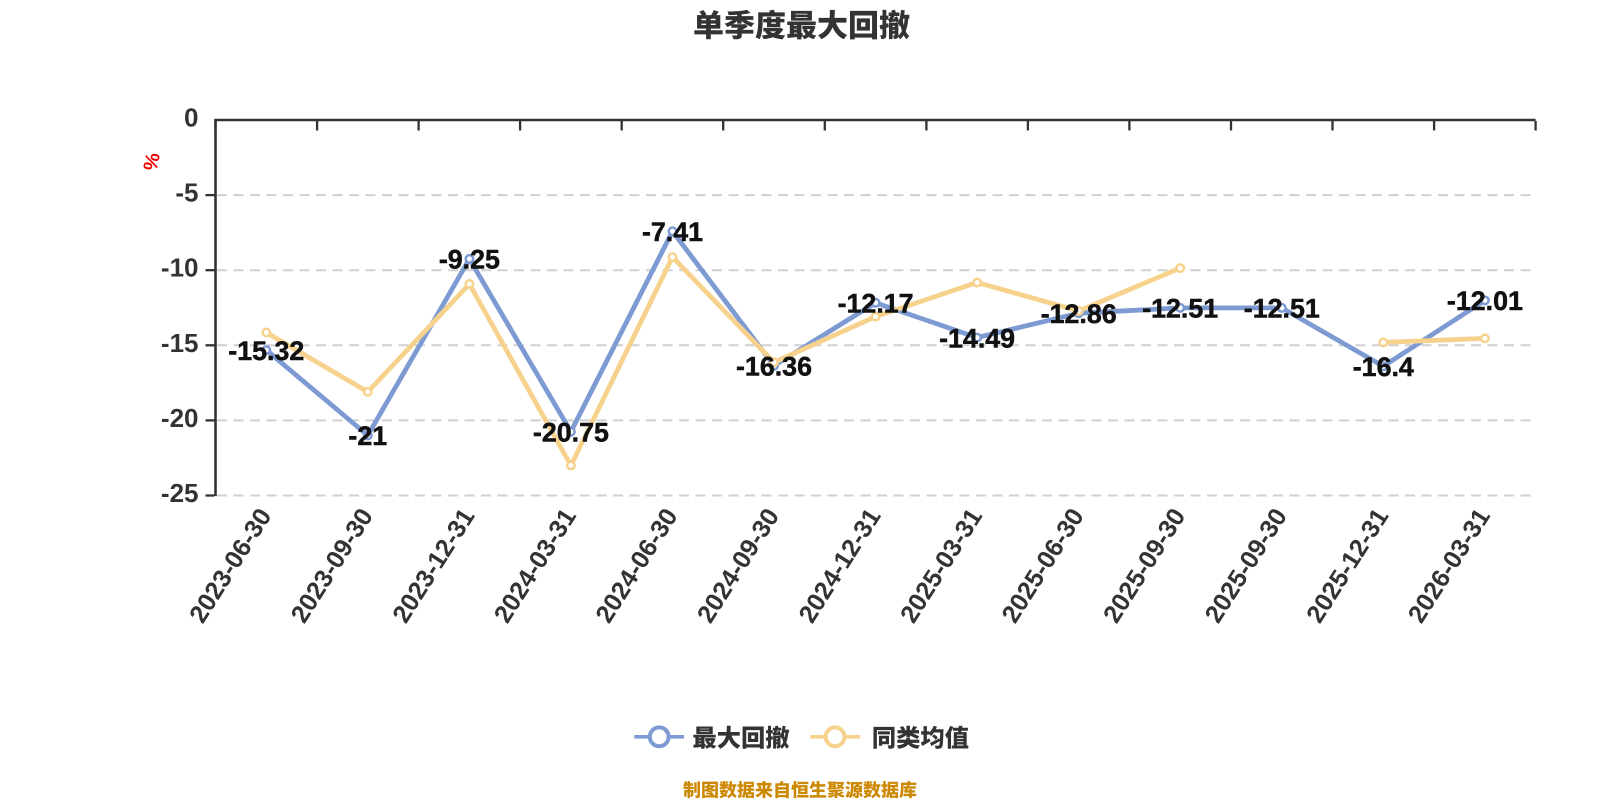  Describe the element at coordinates (191, 118) in the screenshot. I see `svg-text: 0` at that location.